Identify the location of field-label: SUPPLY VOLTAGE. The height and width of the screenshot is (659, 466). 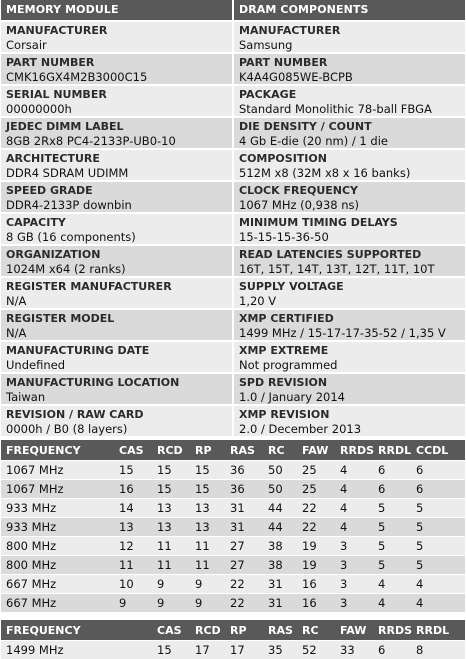
(349, 287).